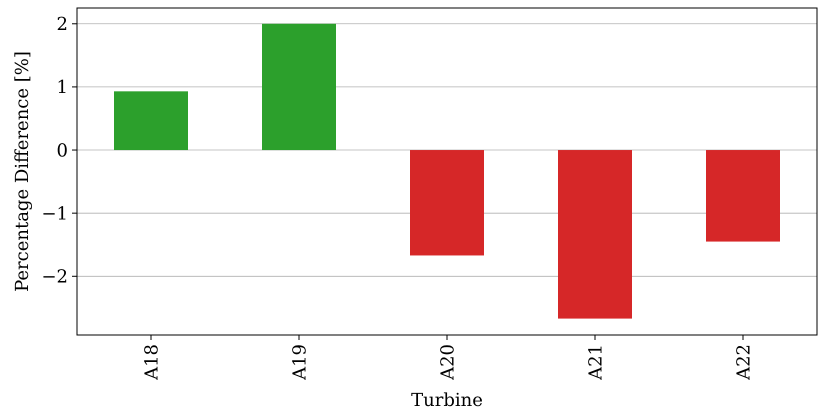  What do you see at coordinates (743, 362) in the screenshot?
I see `x-tick-label: A22` at bounding box center [743, 362].